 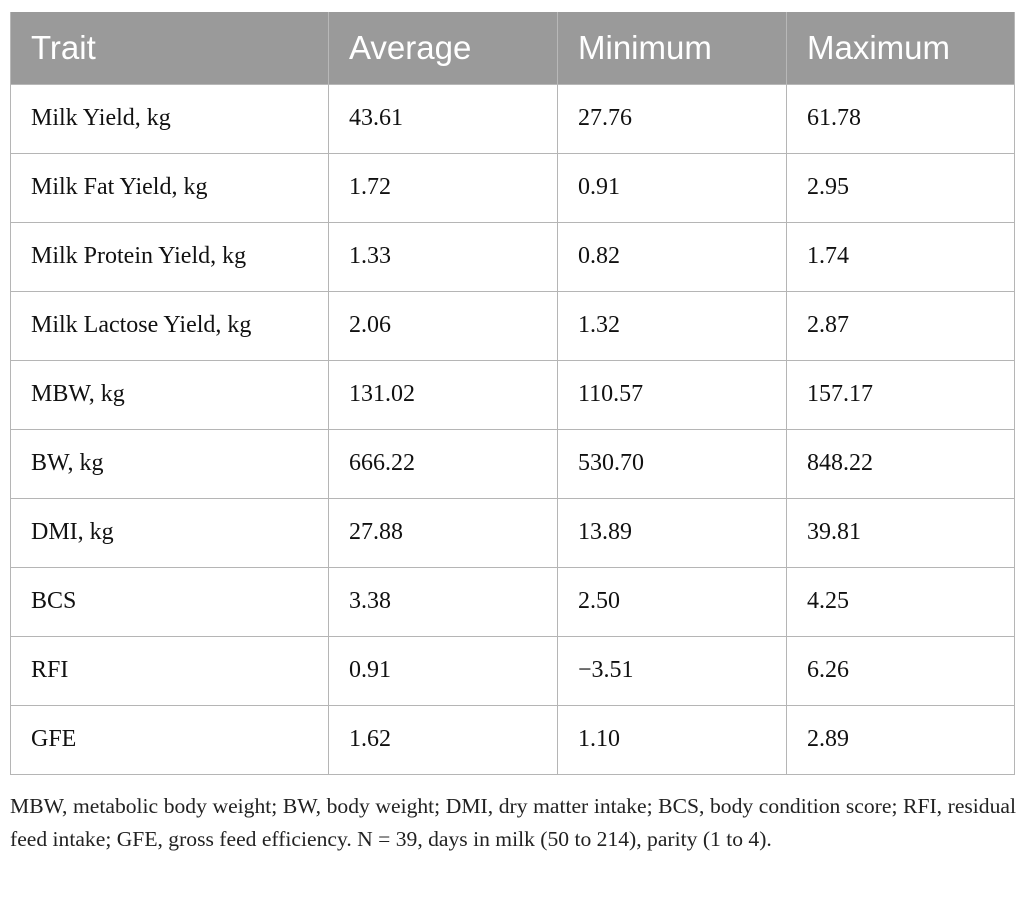 What do you see at coordinates (672, 601) in the screenshot?
I see `cell-minimum: 2.50` at bounding box center [672, 601].